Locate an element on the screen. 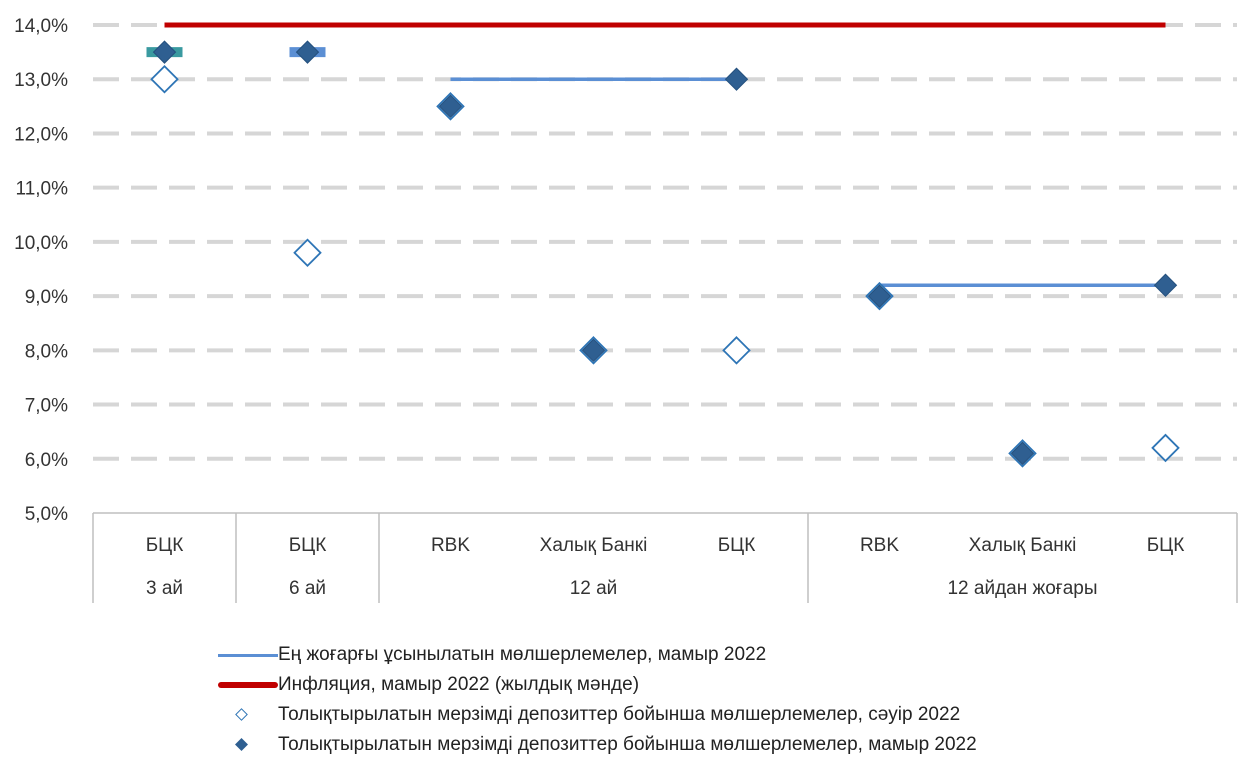  y-tick-label: 5,0% is located at coordinates (46, 514).